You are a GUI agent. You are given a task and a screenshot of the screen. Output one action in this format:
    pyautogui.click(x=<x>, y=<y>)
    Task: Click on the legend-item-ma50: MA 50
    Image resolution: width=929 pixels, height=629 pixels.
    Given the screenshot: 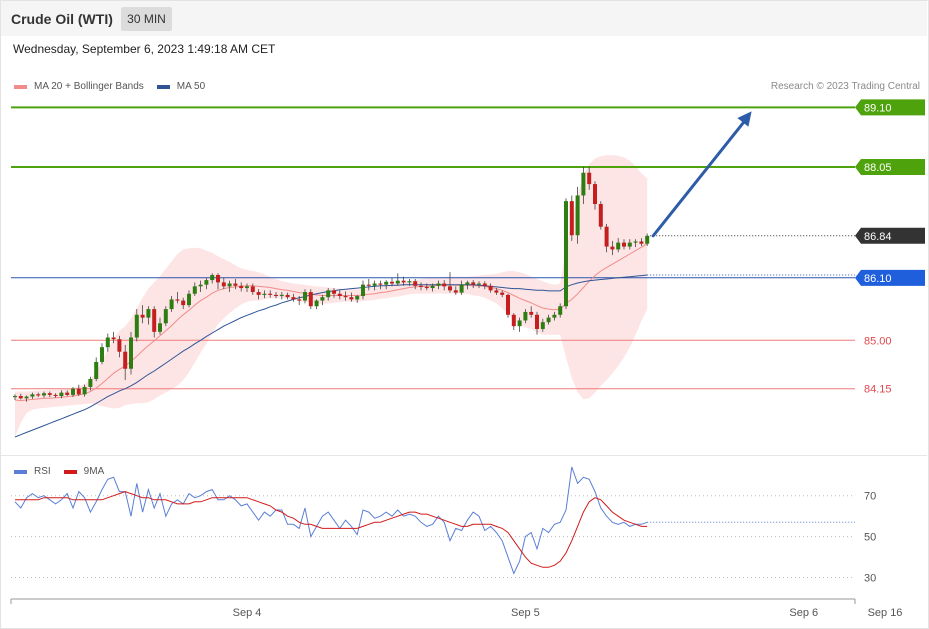 What is the action you would take?
    pyautogui.click(x=181, y=86)
    